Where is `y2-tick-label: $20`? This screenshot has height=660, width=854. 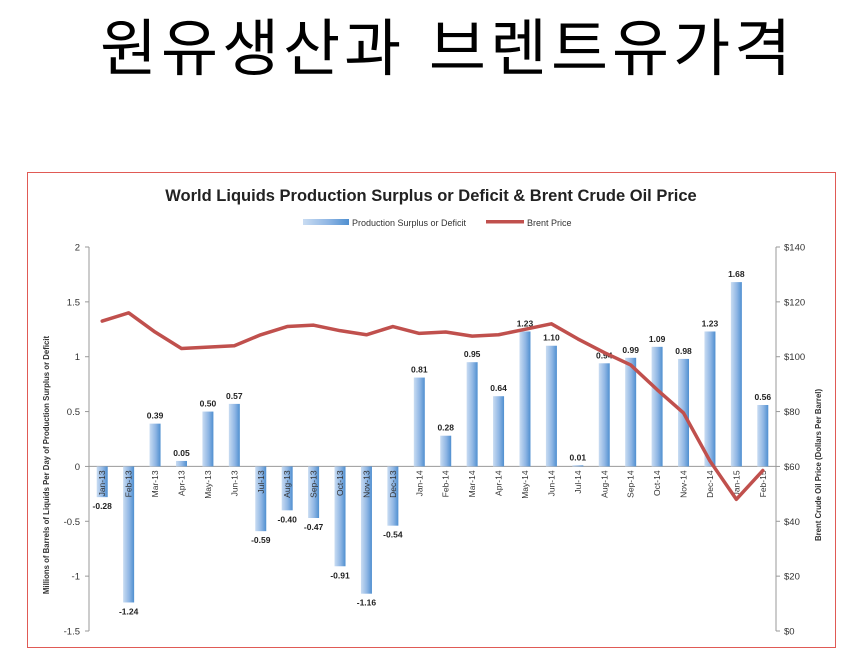
y2-tick-label: $20 is located at coordinates (792, 577).